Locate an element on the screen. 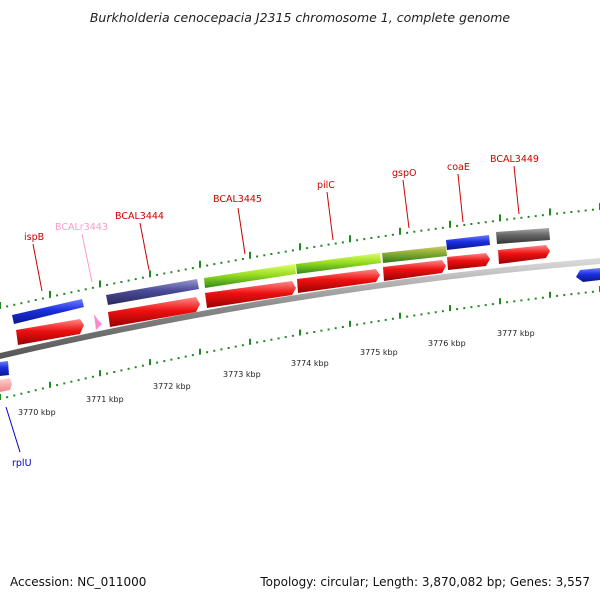 The width and height of the screenshot is (600, 600). pilc-cds-arrow is located at coordinates (338, 281).